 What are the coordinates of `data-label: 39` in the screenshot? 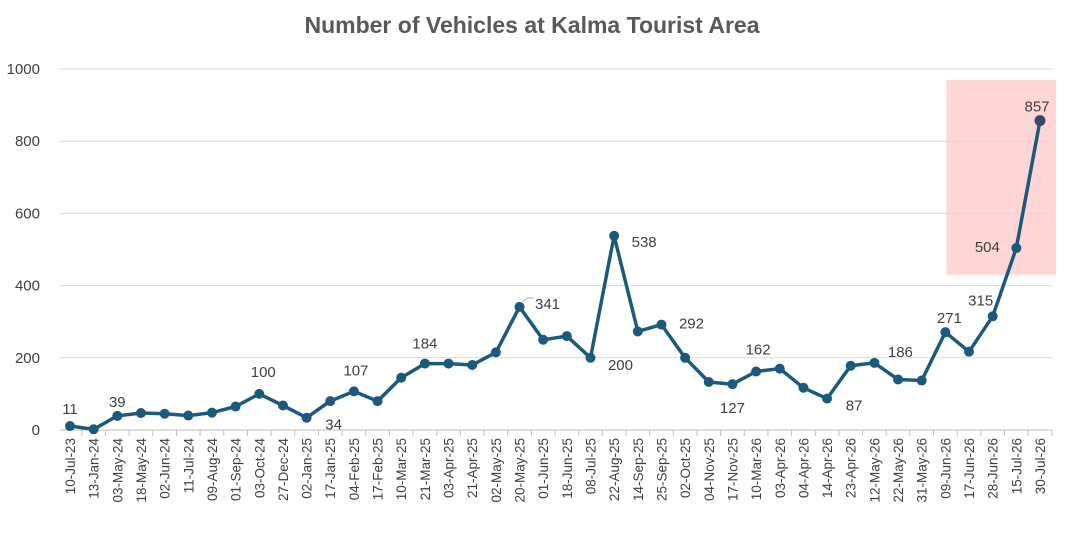 It's located at (117, 402).